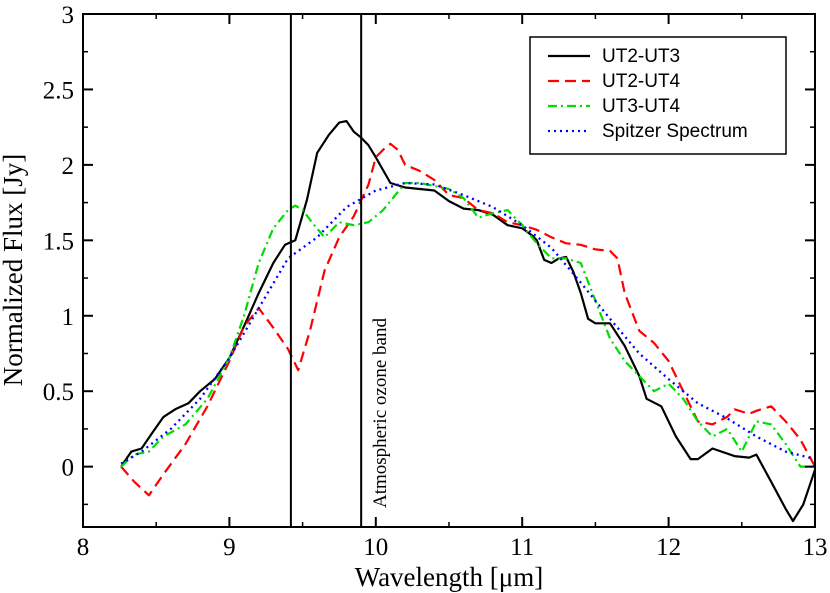 This screenshot has width=830, height=593. Describe the element at coordinates (58, 241) in the screenshot. I see `y-tick-label: 1.5` at that location.